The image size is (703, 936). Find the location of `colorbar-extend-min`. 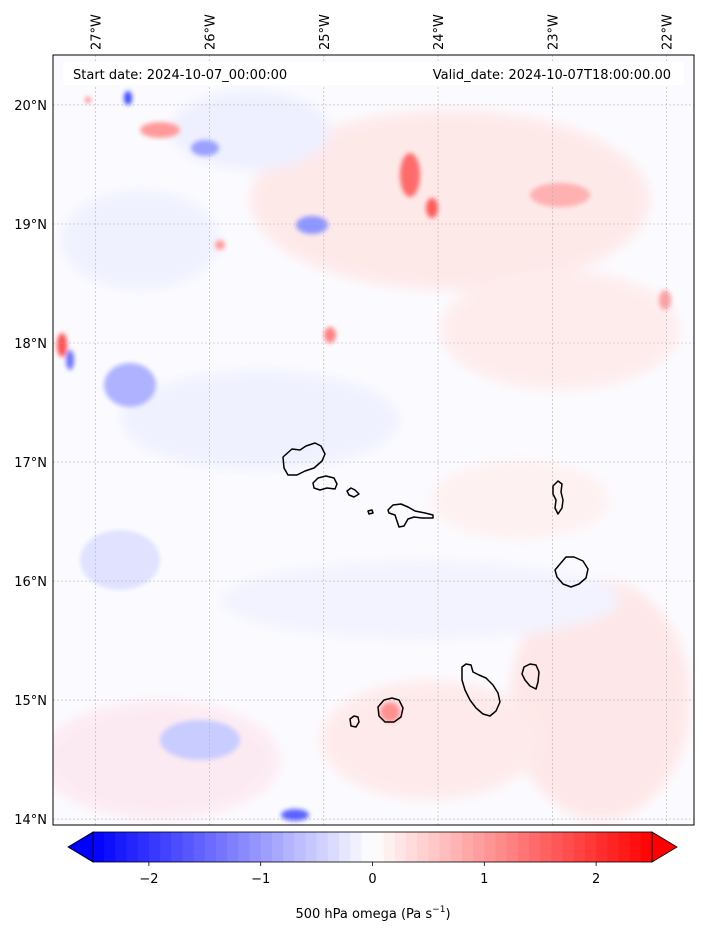

colorbar-extend-min is located at coordinates (80, 847).